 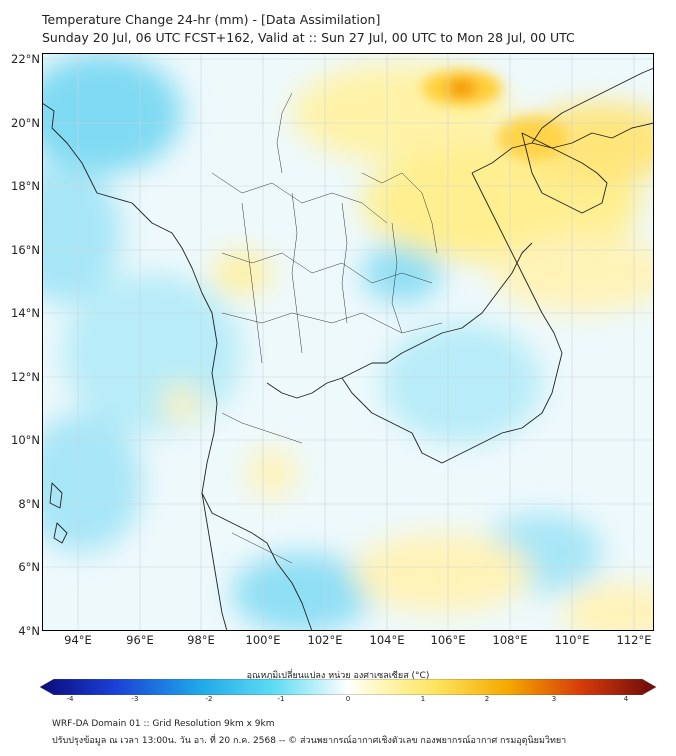 I want to click on lon-label: 98°E, so click(x=201, y=640).